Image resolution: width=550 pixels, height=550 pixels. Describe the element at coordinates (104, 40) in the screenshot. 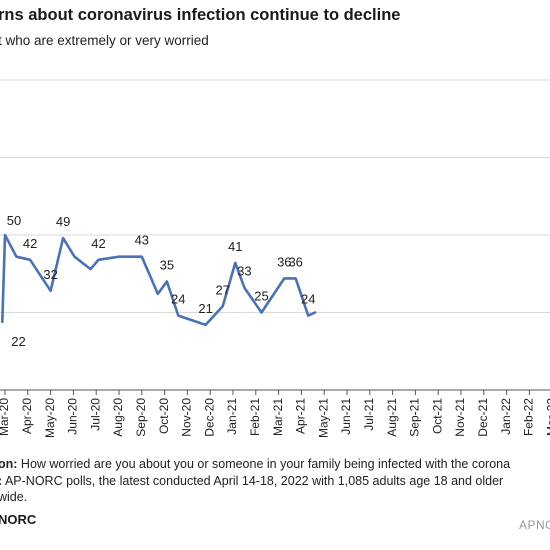

I see `chart-subtitle: t who are extremely or very worried` at that location.